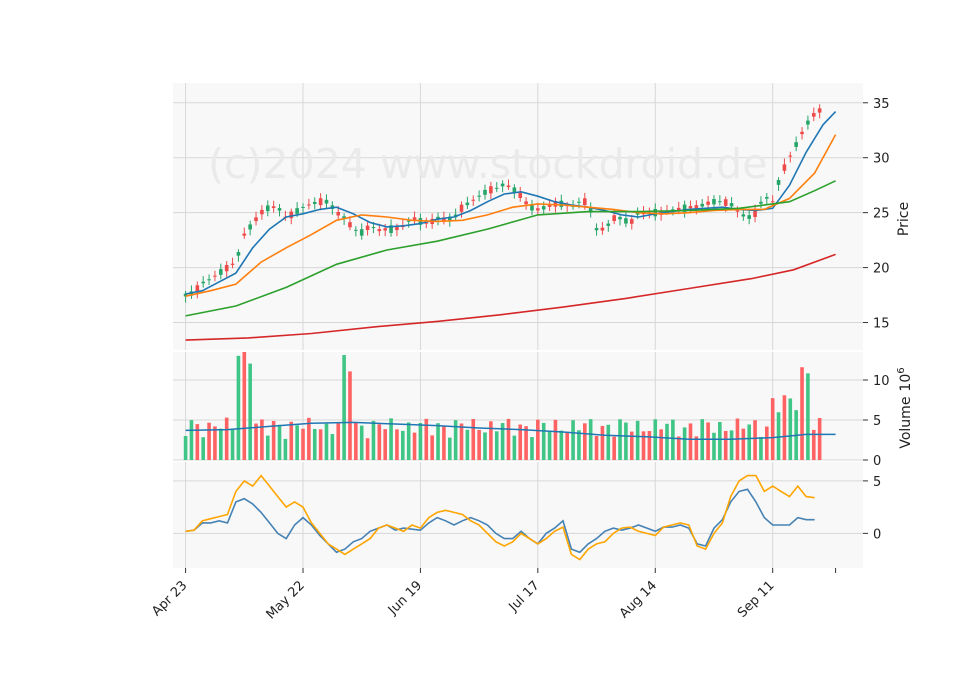 This screenshot has height=694, width=960. What do you see at coordinates (518, 515) in the screenshot?
I see `panel-background` at bounding box center [518, 515].